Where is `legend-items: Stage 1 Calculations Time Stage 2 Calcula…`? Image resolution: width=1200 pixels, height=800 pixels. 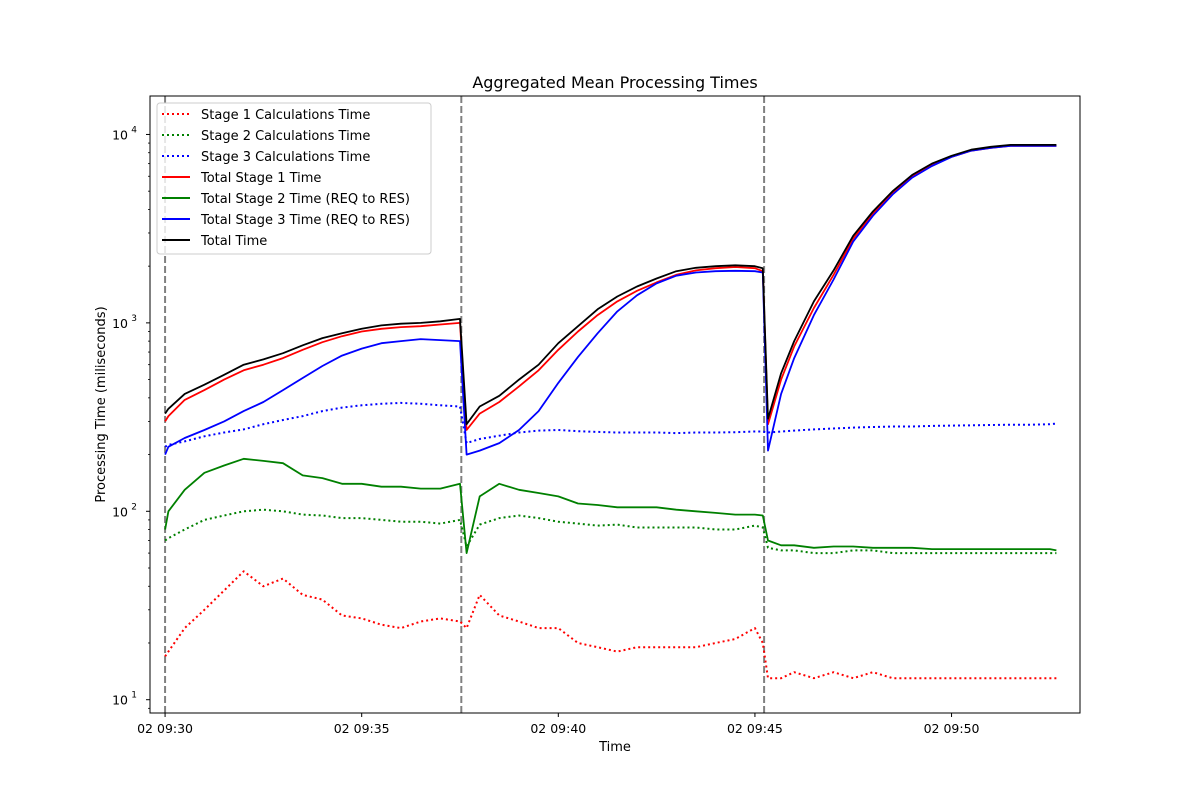
legend-items: Stage 1 Calculations Time Stage 2 Calcula… is located at coordinates (286, 178).